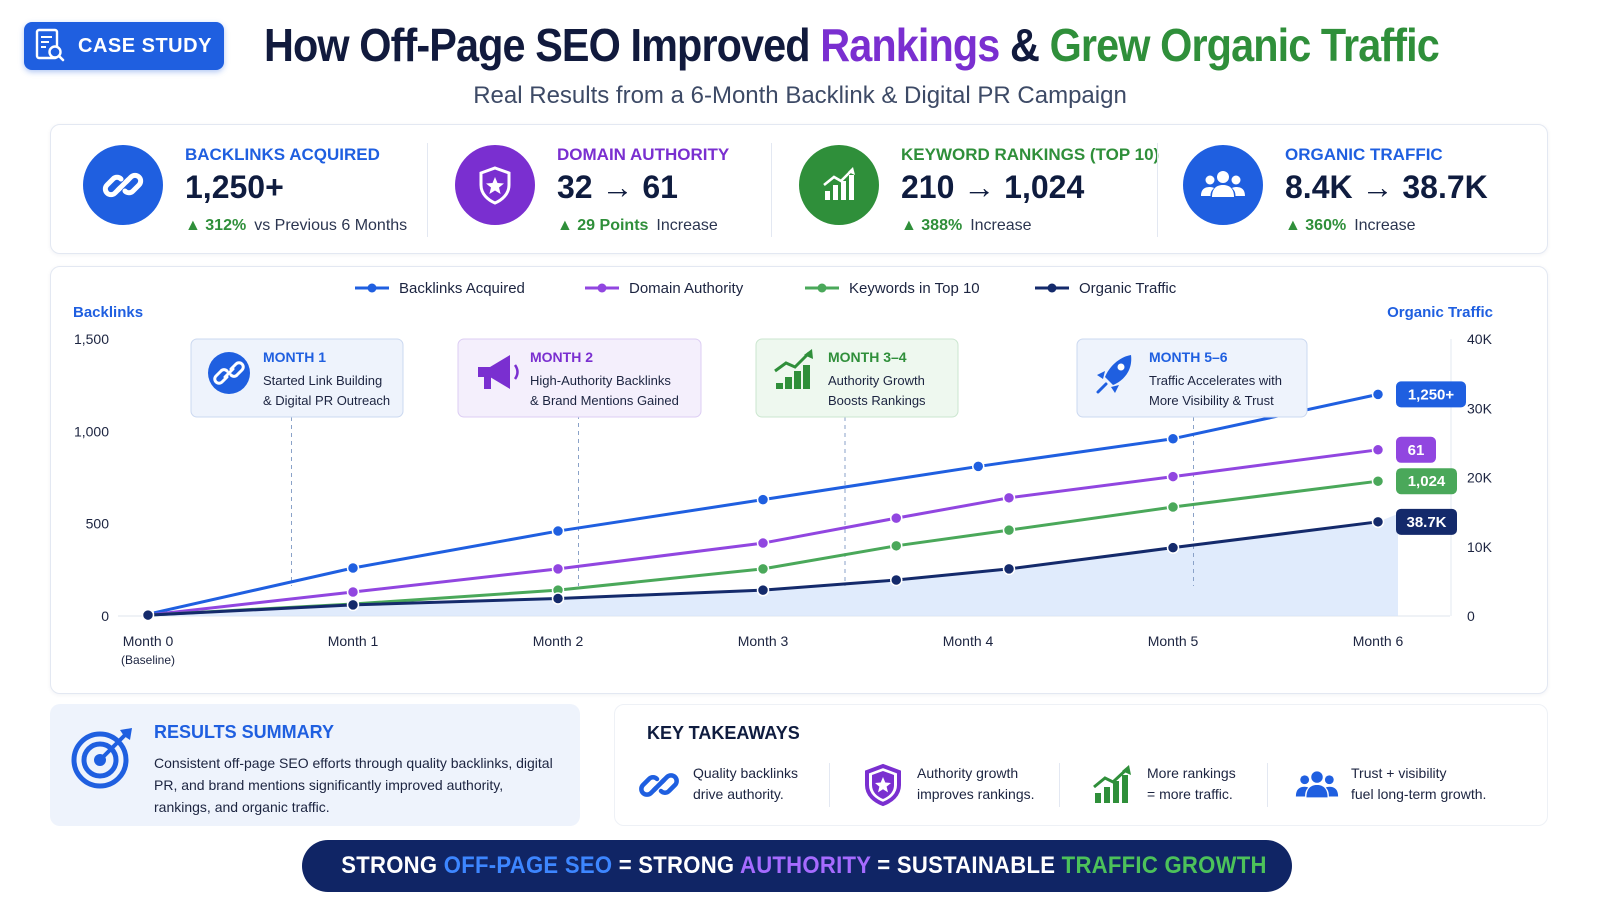 The height and width of the screenshot is (900, 1600). Describe the element at coordinates (1480, 547) in the screenshot. I see `y-right-tick-label: 10K` at that location.